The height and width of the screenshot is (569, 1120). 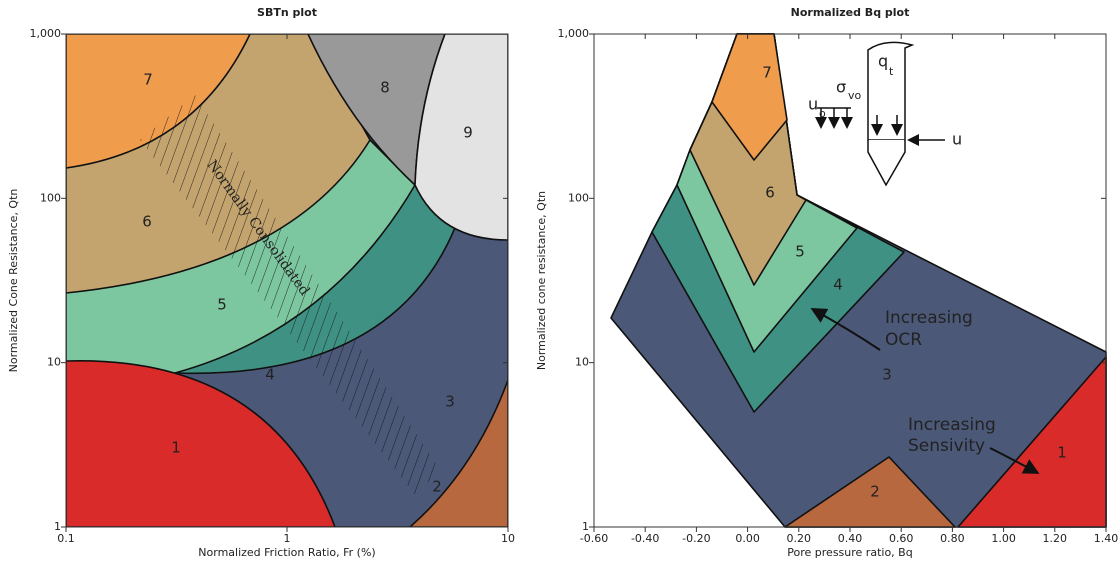 I want to click on x-tick-label: -0.60, so click(x=594, y=538).